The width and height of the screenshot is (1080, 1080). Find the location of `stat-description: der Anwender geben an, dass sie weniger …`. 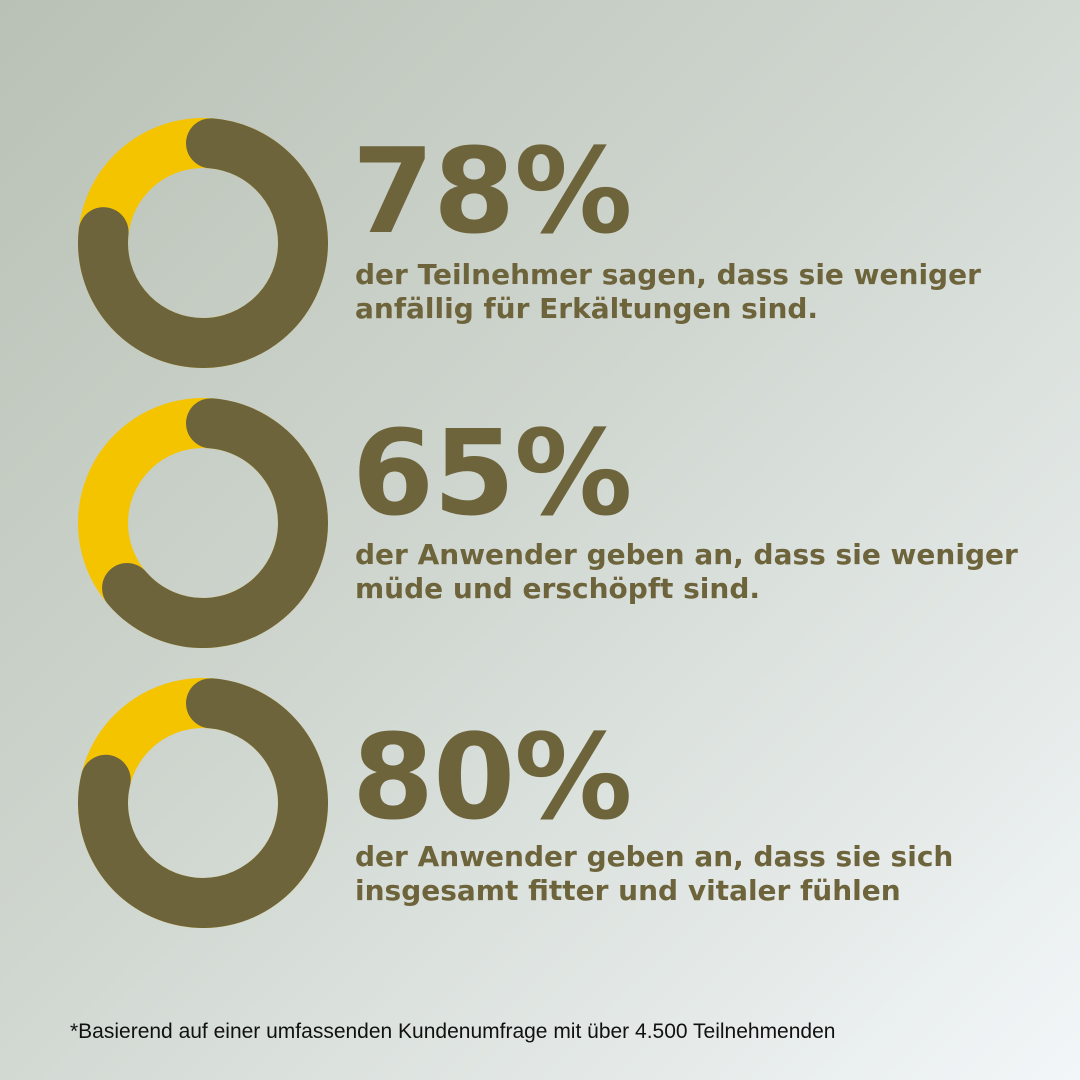

stat-description: der Anwender geben an, dass sie weniger … is located at coordinates (705, 572).